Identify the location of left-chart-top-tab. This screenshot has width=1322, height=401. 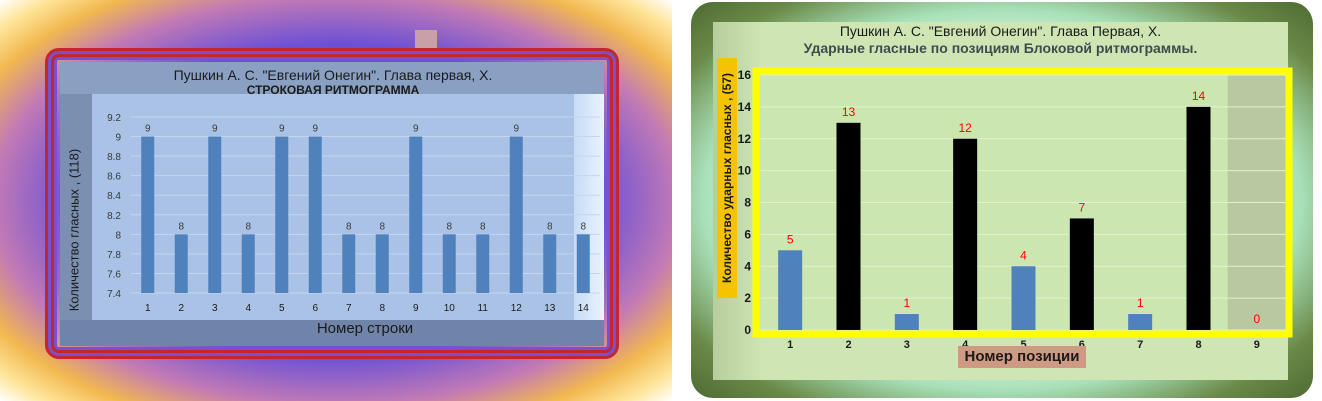
(426, 39).